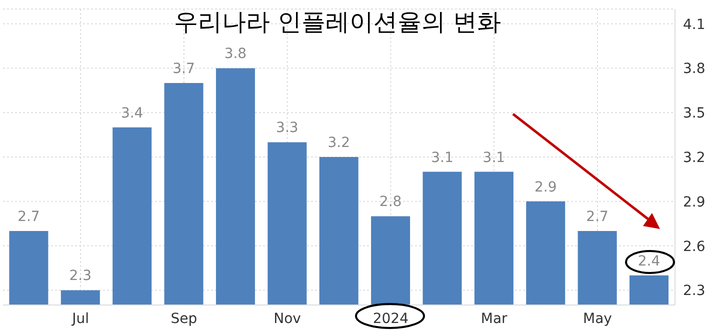 This screenshot has width=715, height=330. What do you see at coordinates (390, 202) in the screenshot?
I see `data-label: 2.8` at bounding box center [390, 202].